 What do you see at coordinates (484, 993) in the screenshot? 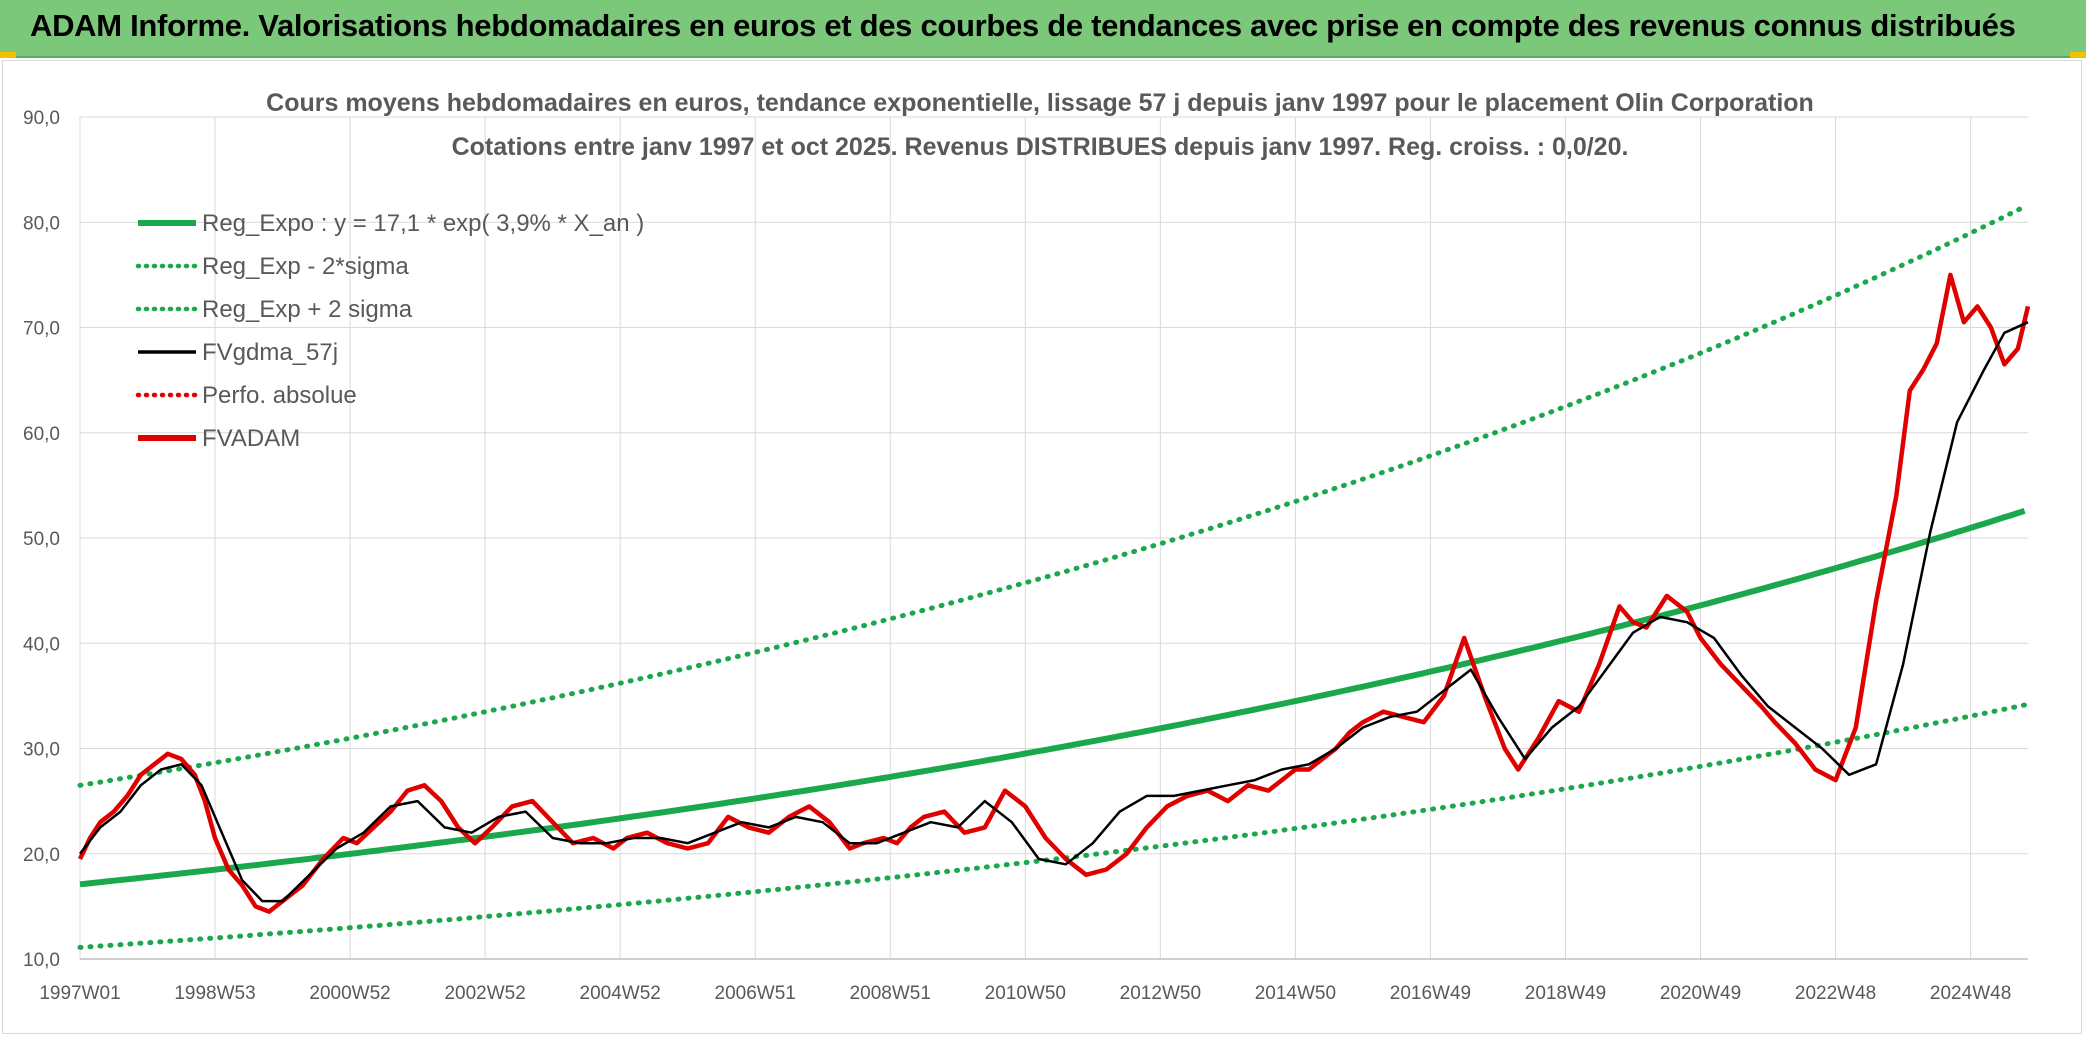
I see `x-tick-label: 2002W52` at bounding box center [484, 993].